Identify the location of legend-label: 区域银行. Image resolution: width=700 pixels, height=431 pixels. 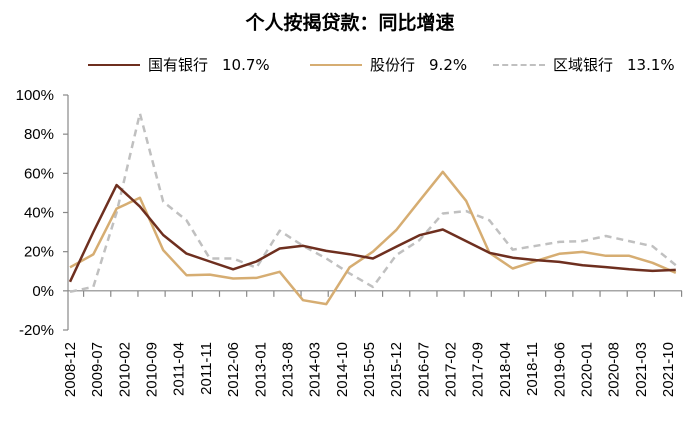
(583, 65).